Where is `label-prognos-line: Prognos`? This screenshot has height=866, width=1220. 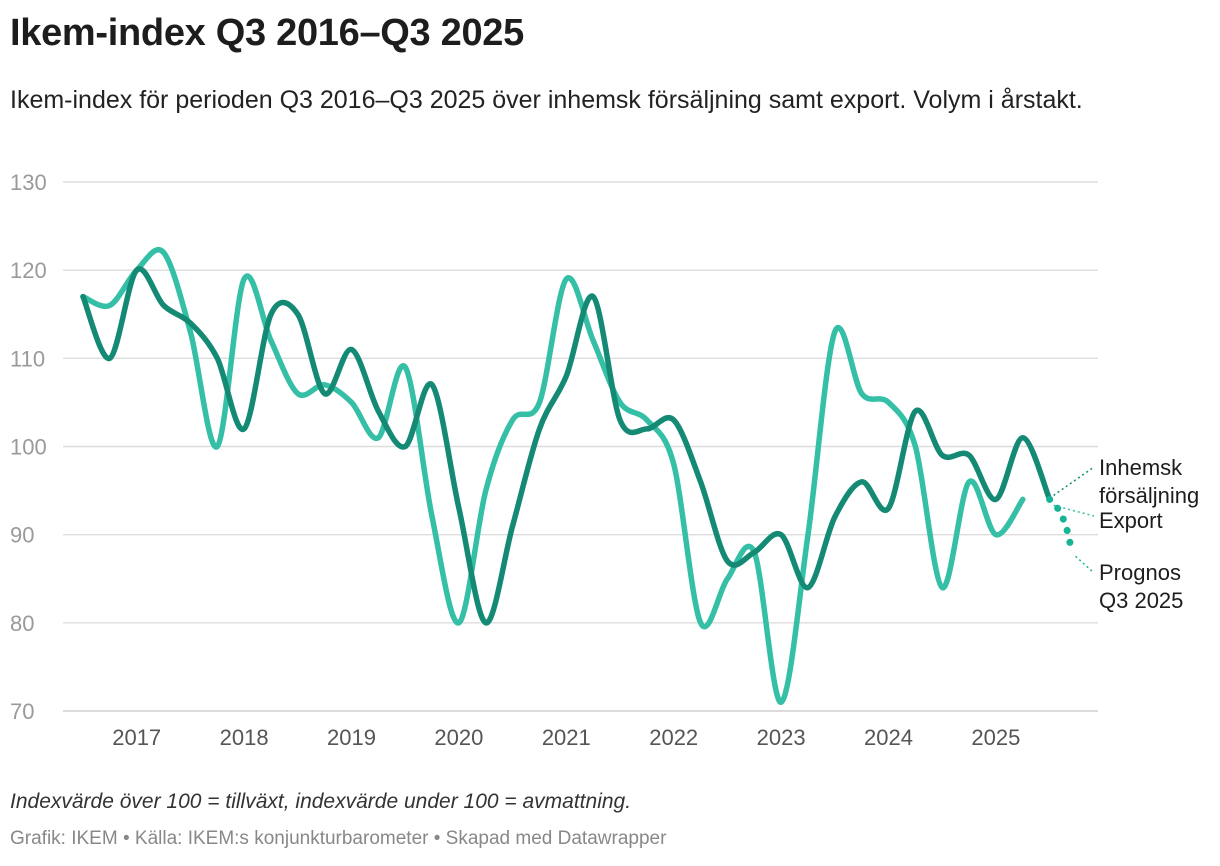 label-prognos-line: Prognos is located at coordinates (1140, 572).